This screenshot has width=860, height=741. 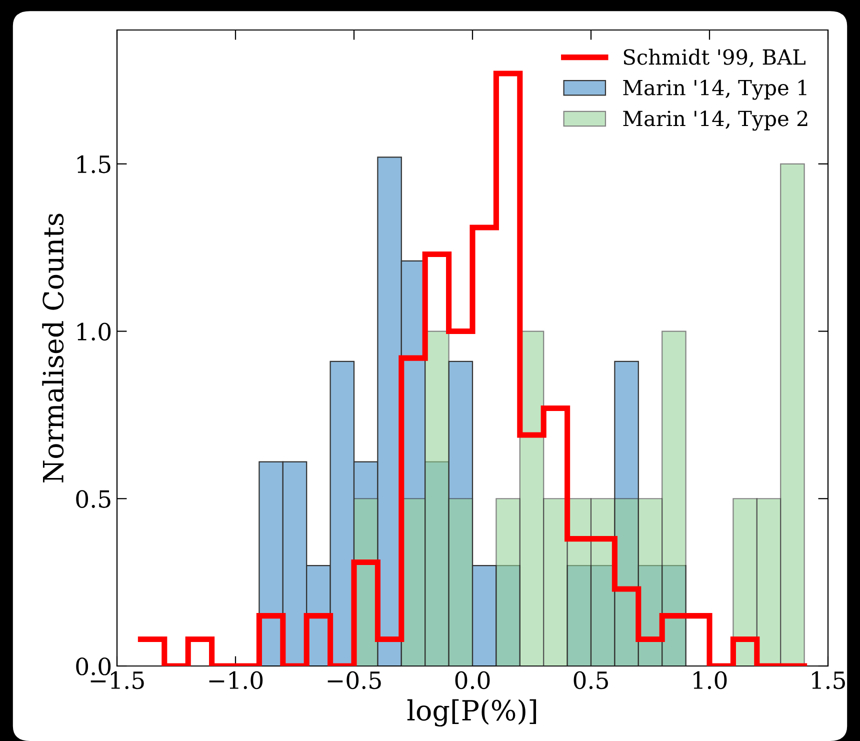 What do you see at coordinates (53, 348) in the screenshot?
I see `y-axis-title: Normalised Counts` at bounding box center [53, 348].